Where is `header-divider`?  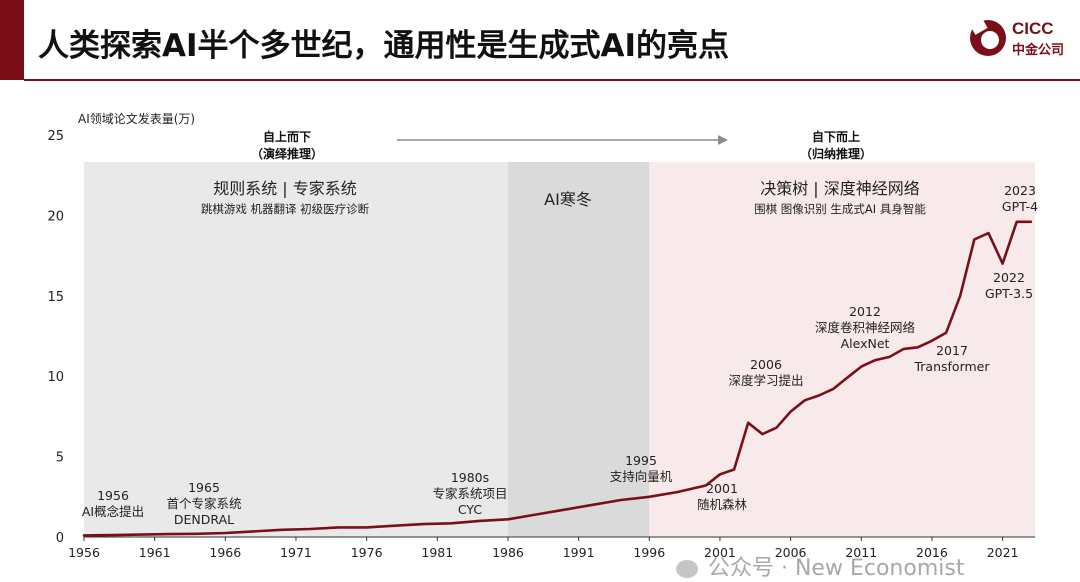 header-divider is located at coordinates (552, 80).